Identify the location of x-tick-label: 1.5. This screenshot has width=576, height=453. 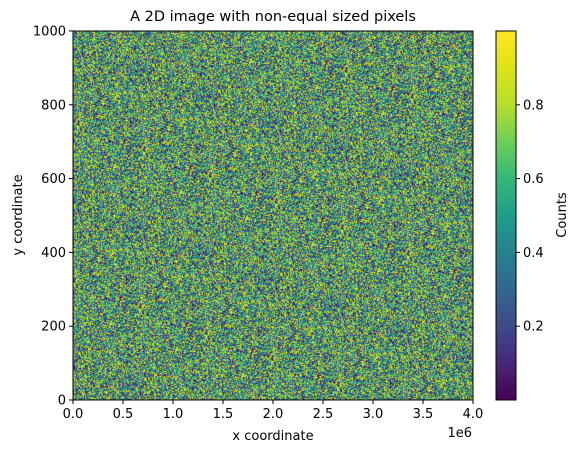
(223, 414).